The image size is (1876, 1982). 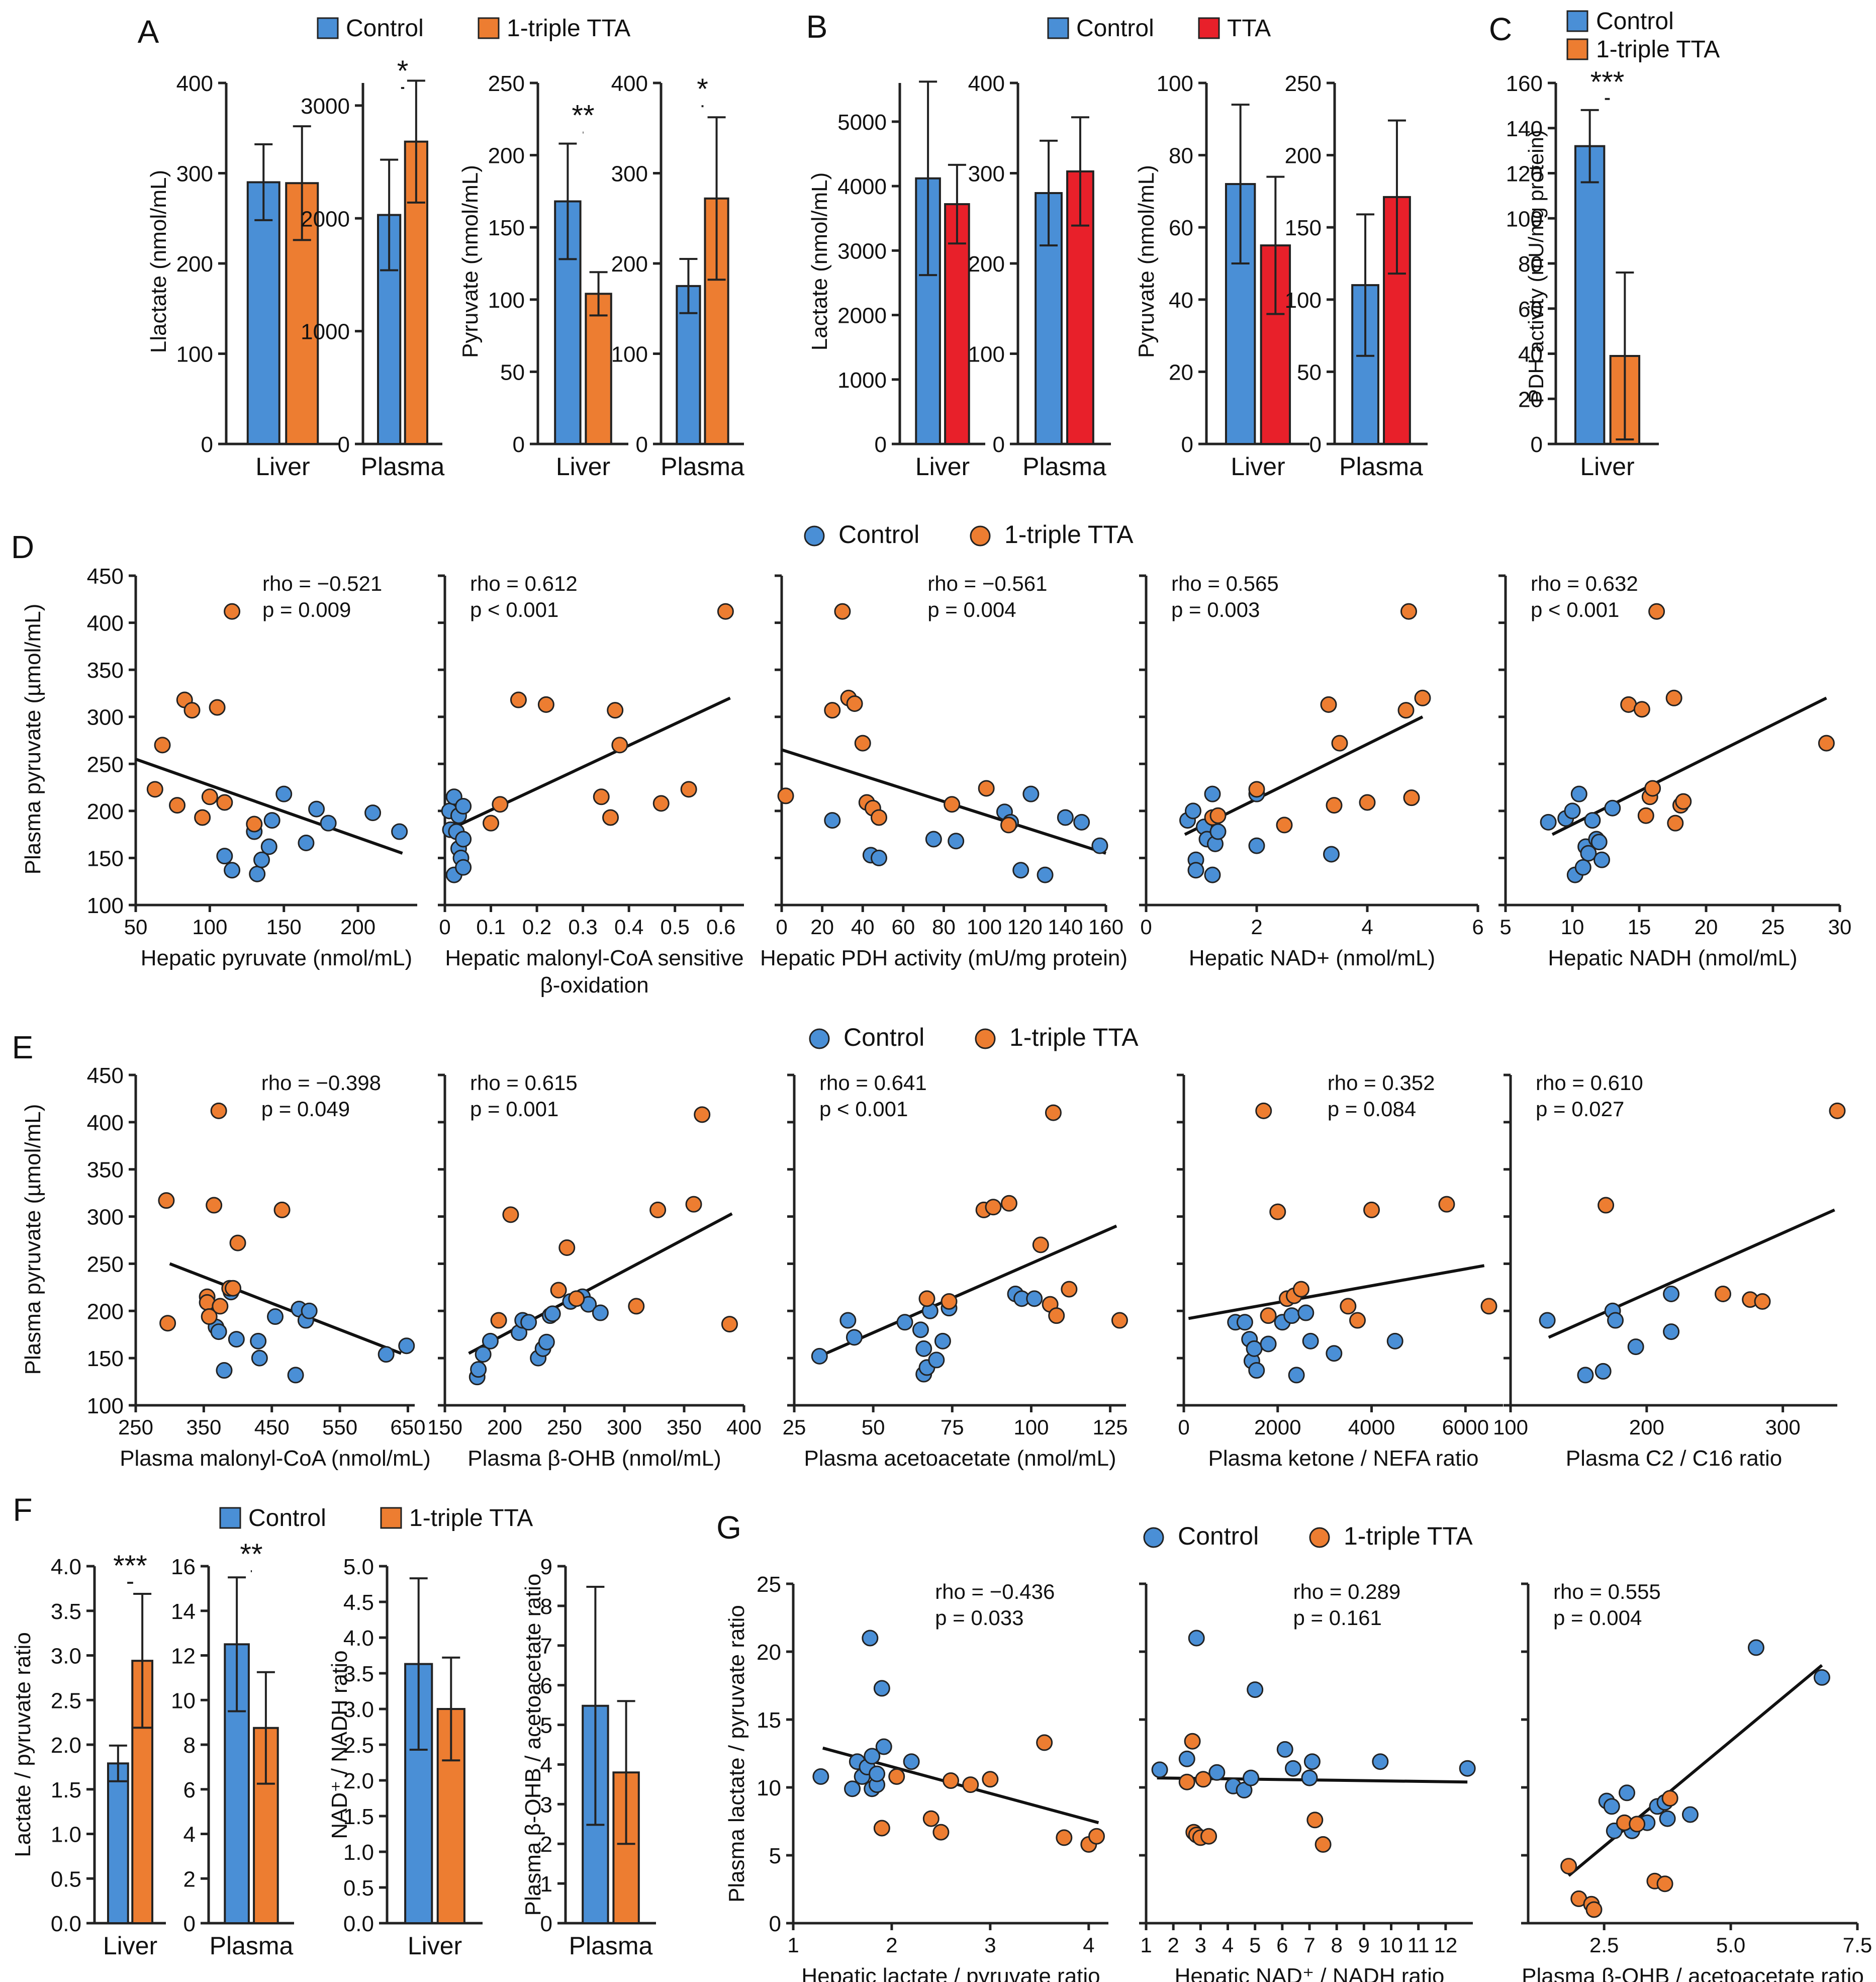 I want to click on legend-f-label: 1-triple TTA, so click(x=471, y=1518).